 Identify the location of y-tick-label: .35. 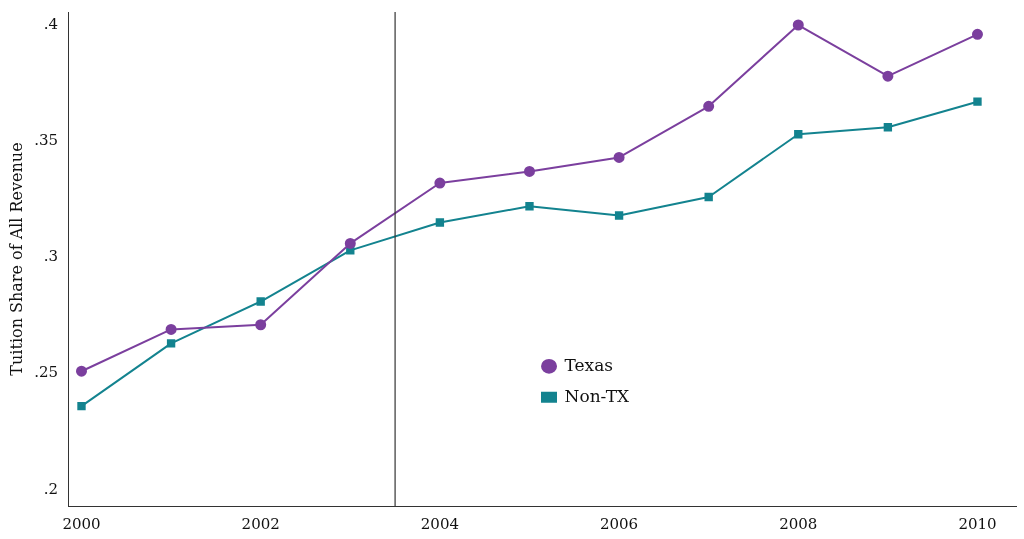
(46, 140).